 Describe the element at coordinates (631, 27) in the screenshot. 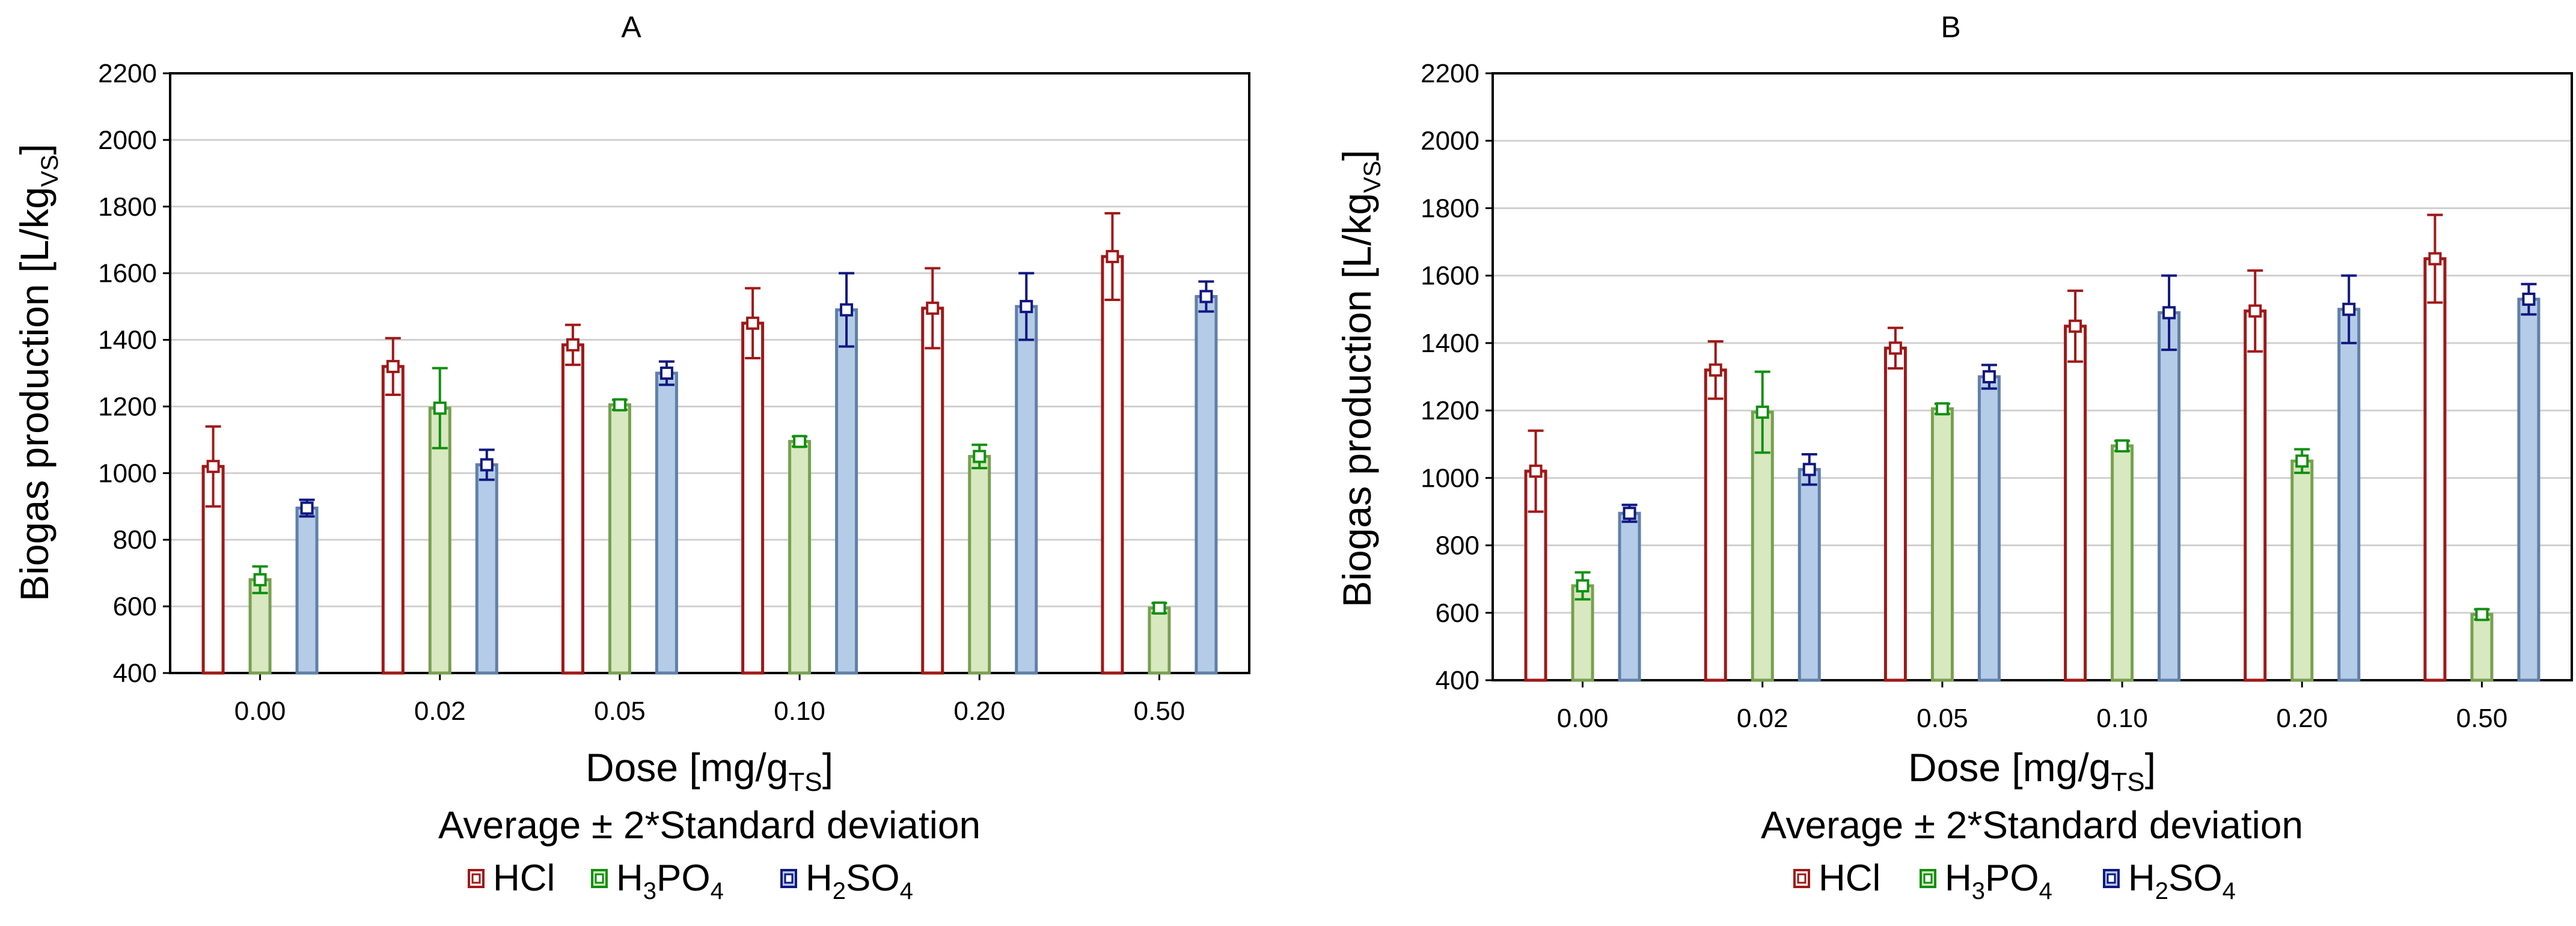

I see `chart-title: A` at that location.